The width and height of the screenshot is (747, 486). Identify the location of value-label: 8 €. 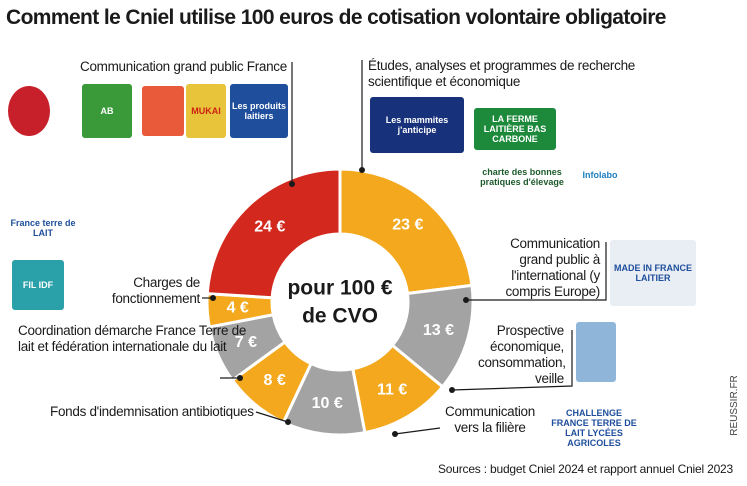
(275, 380).